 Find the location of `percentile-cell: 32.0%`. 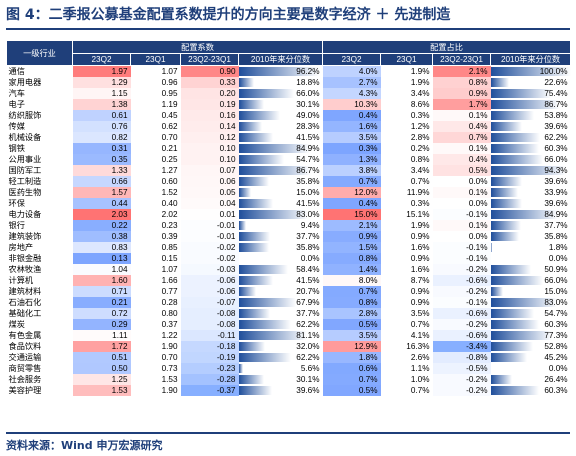

percentile-cell: 32.0% is located at coordinates (280, 346).